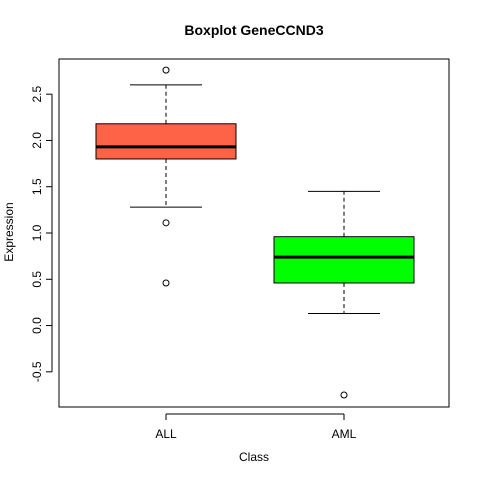  I want to click on x-tick-label-aml: AML, so click(344, 434).